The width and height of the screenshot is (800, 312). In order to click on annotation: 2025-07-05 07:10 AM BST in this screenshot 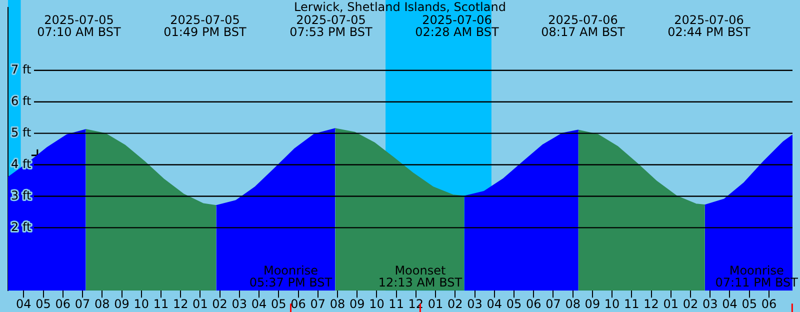, I will do `click(79, 26)`.